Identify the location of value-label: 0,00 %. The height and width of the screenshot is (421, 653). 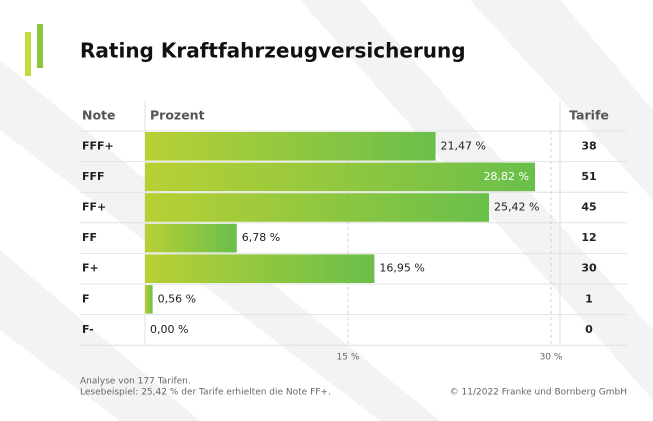
(169, 329).